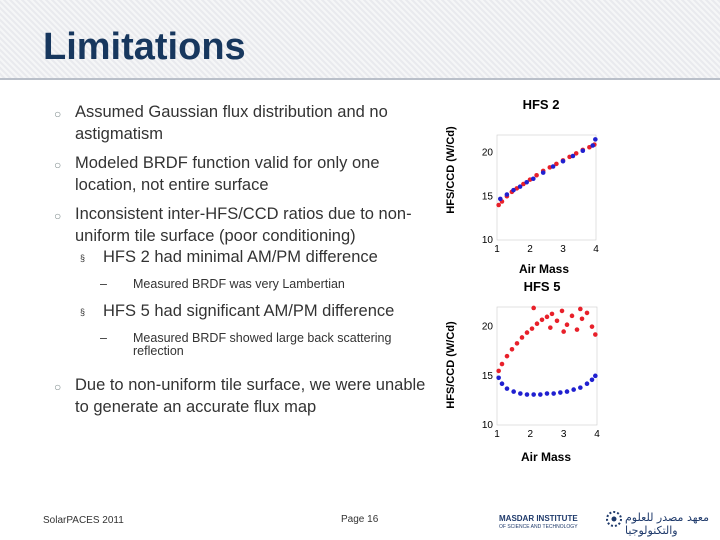  Describe the element at coordinates (83, 520) in the screenshot. I see `footer-conference: SolarPACES 2011` at that location.